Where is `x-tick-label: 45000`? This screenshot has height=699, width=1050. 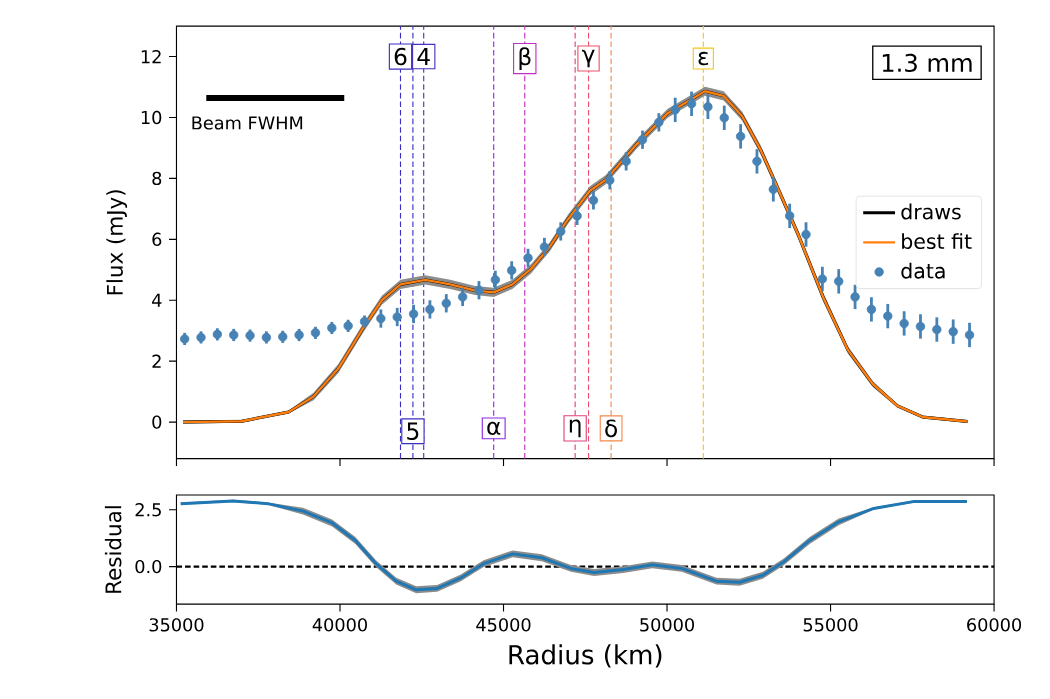 x-tick-label: 45000 is located at coordinates (503, 625).